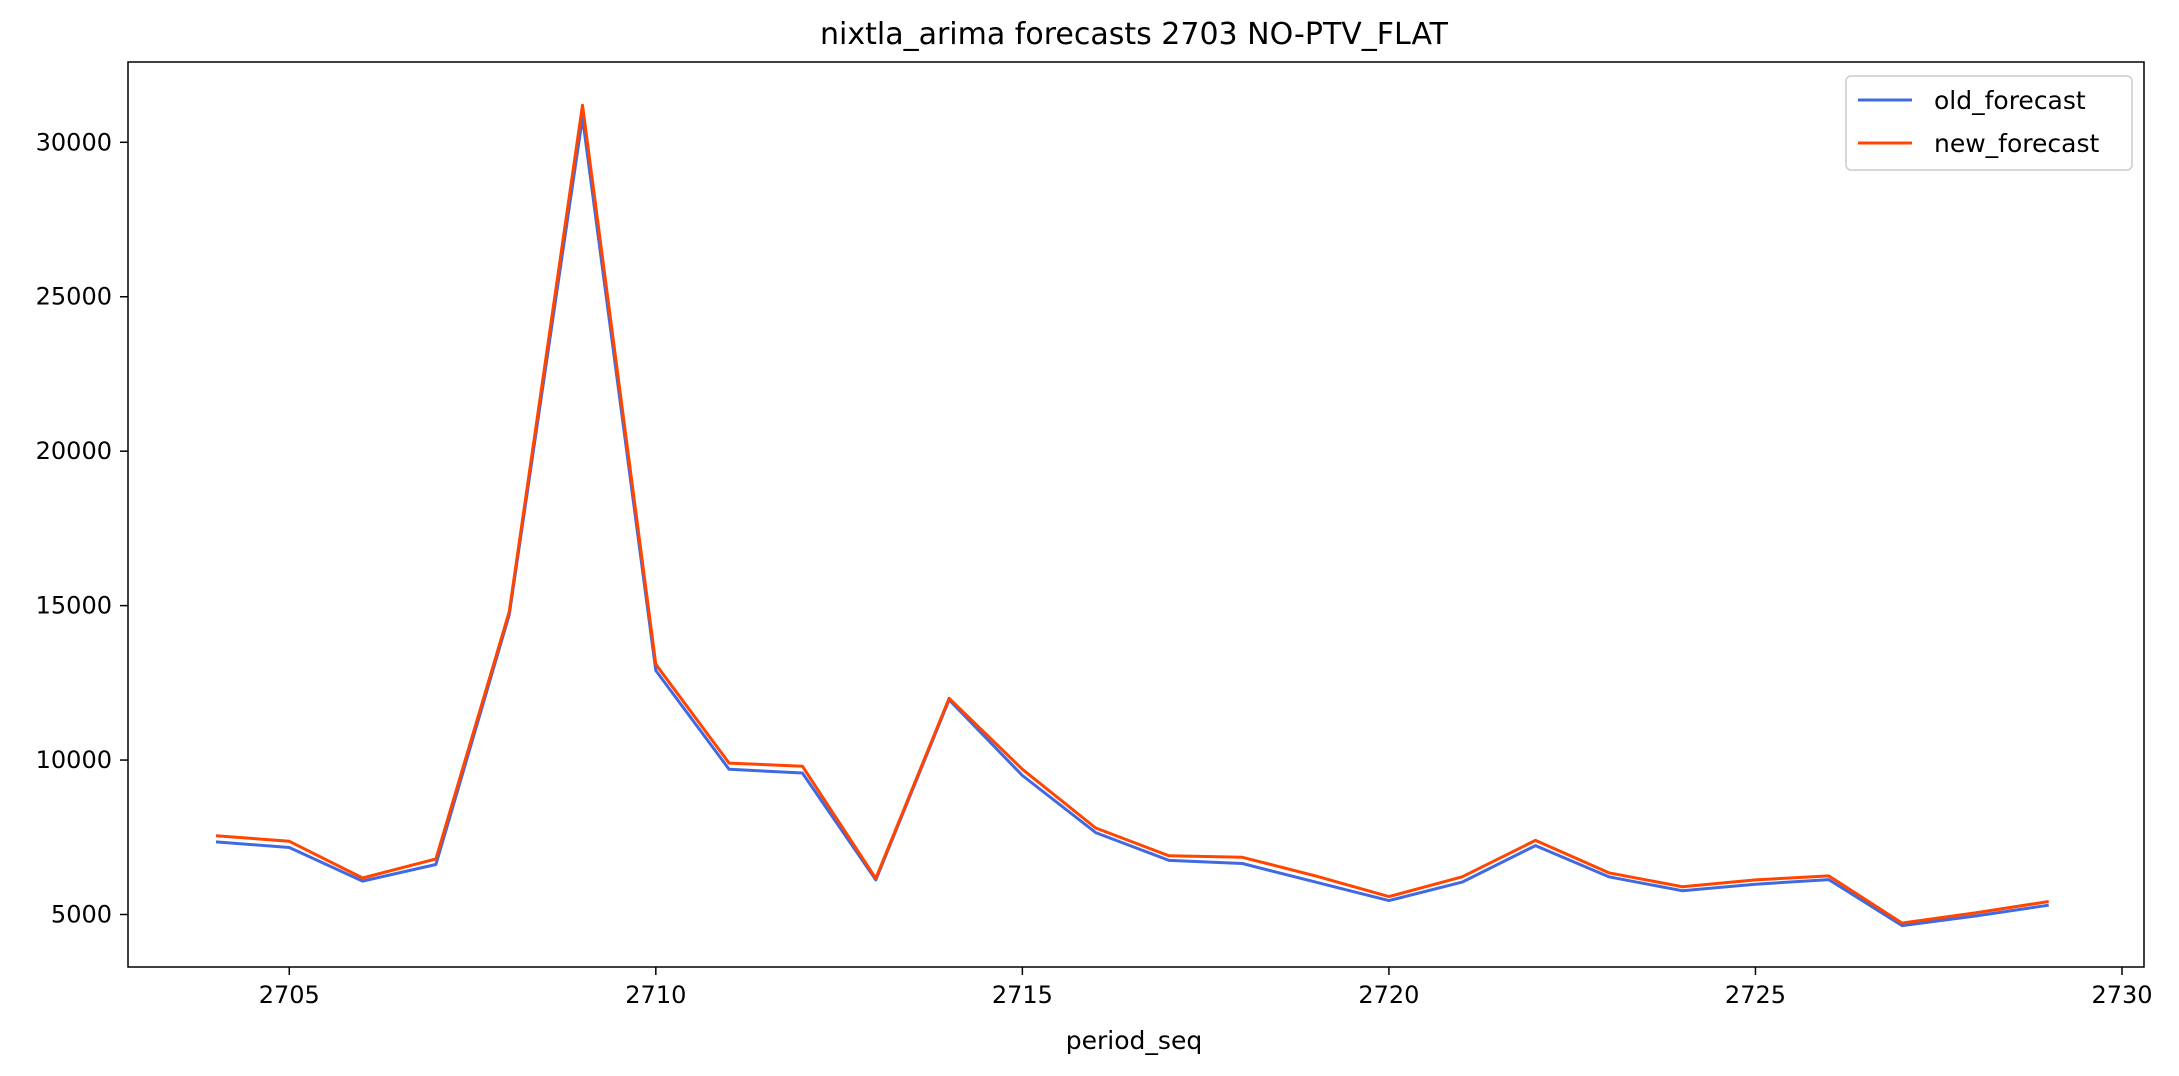  What do you see at coordinates (74, 142) in the screenshot?
I see `y-tick-label: 30000` at bounding box center [74, 142].